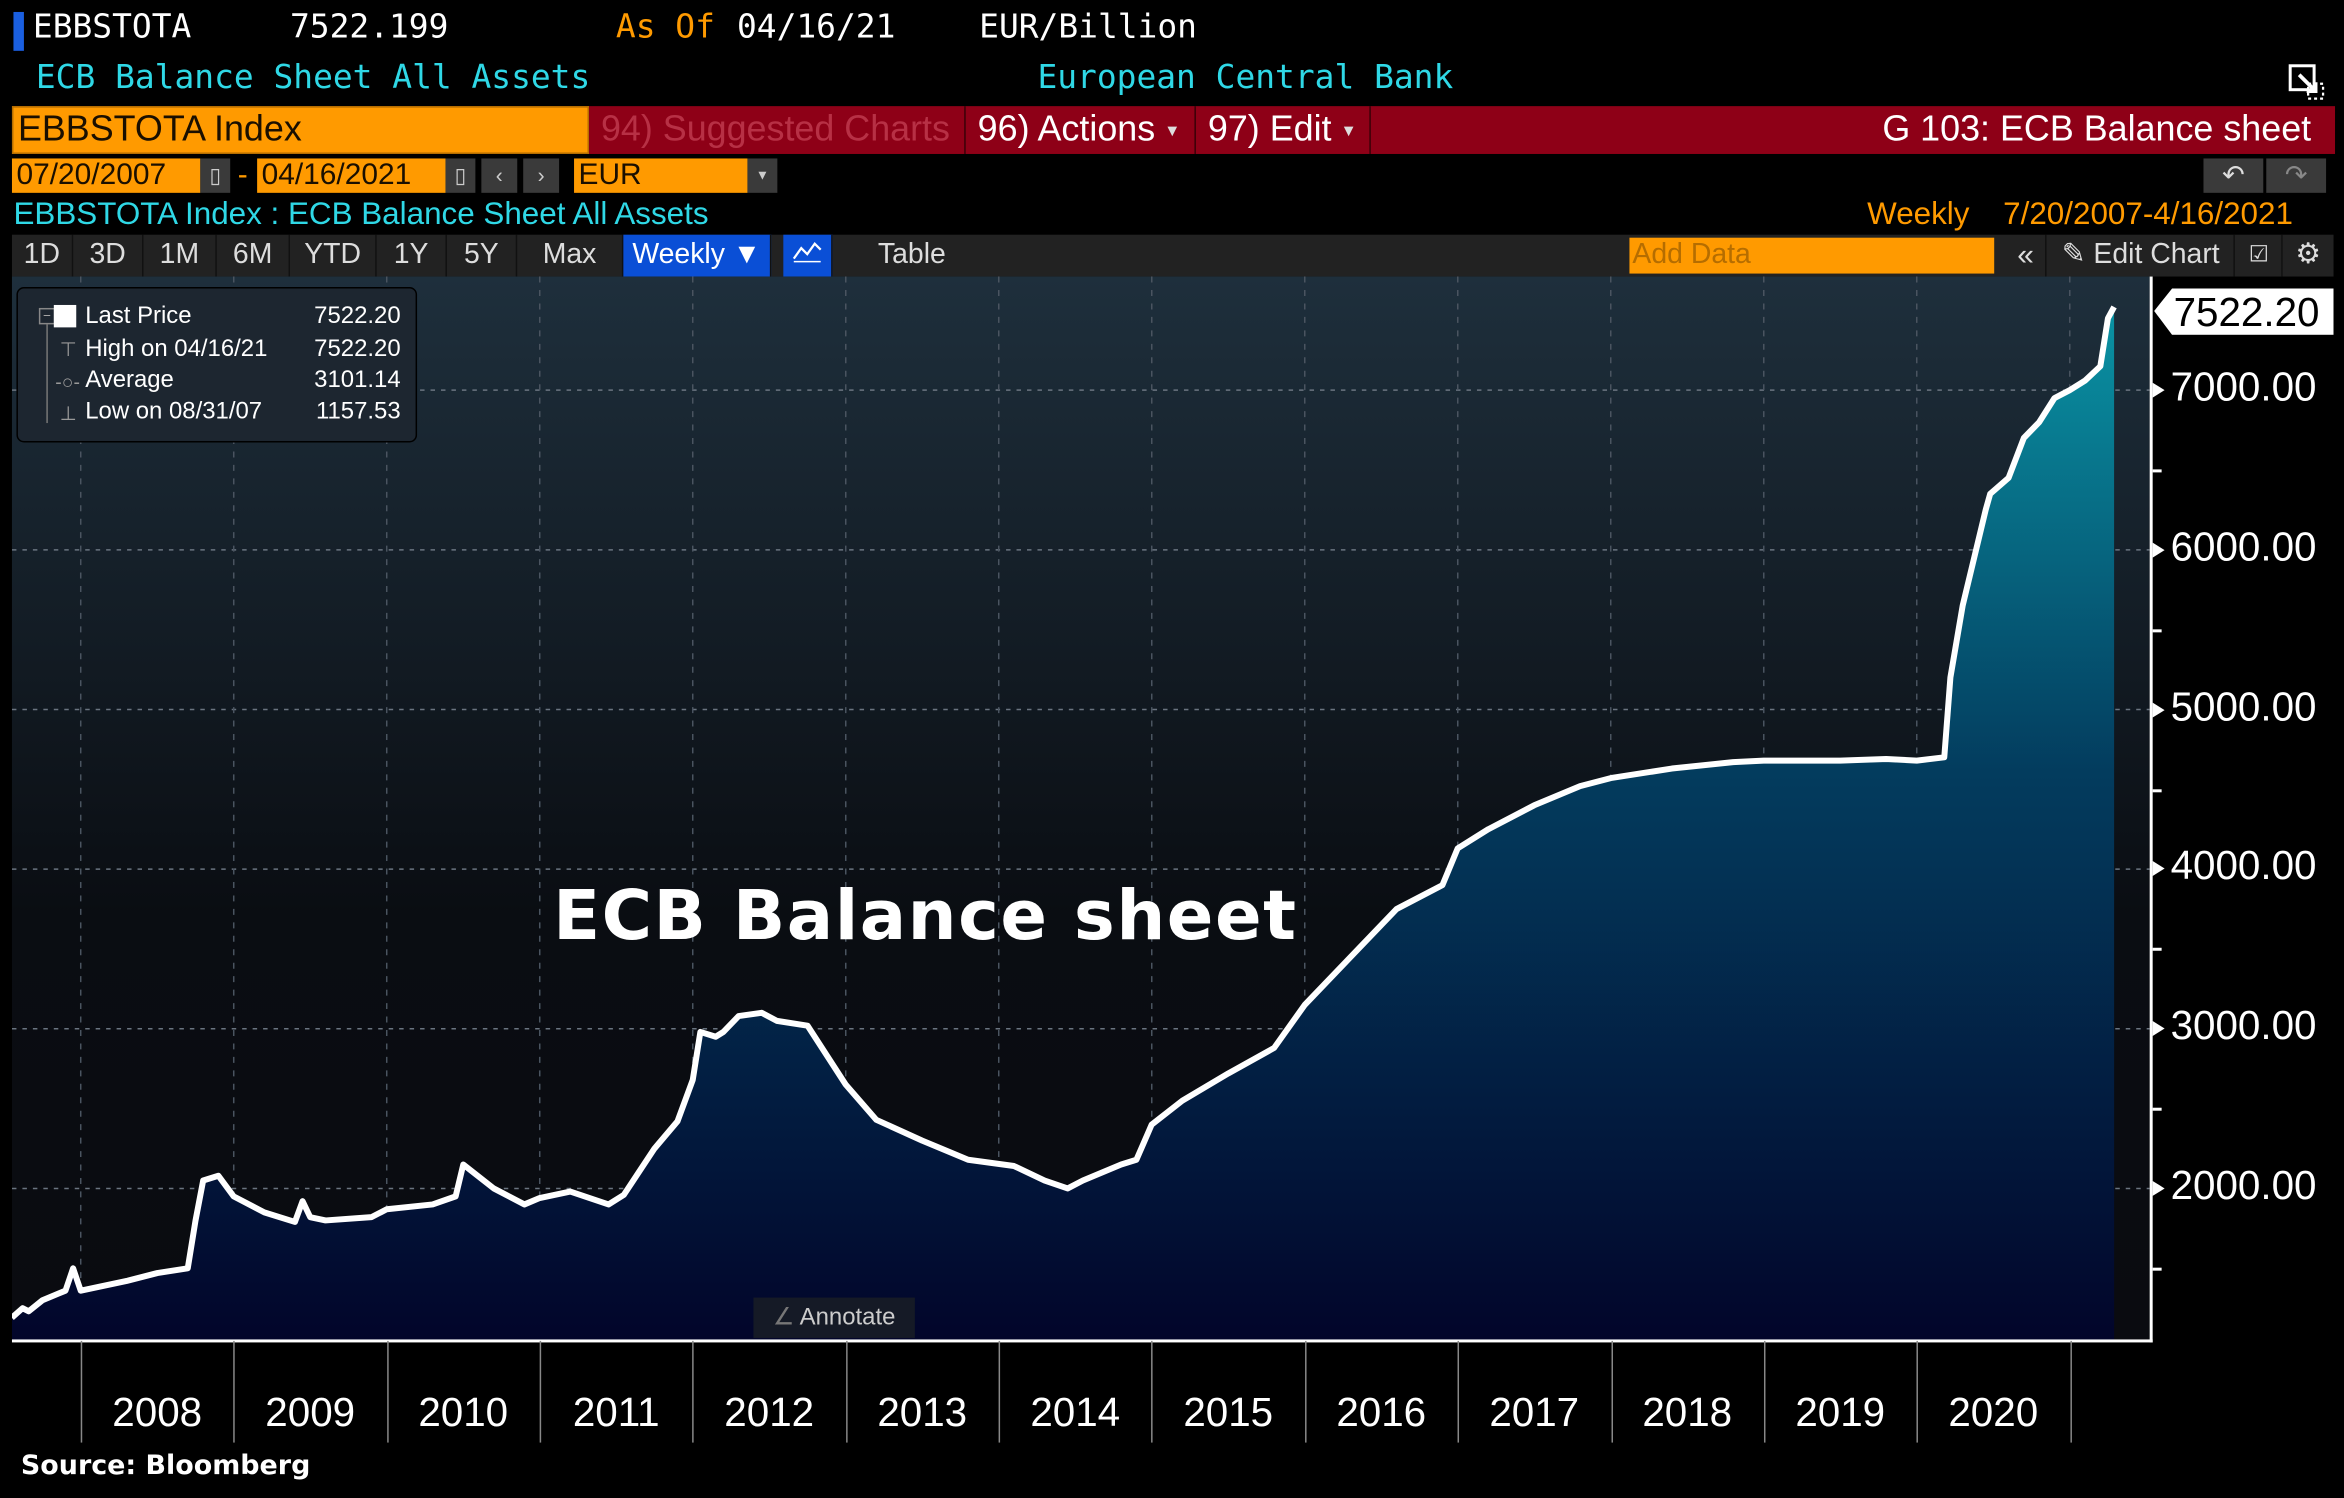 This screenshot has width=2344, height=1498. I want to click on source-organization: European Central Bank, so click(1245, 78).